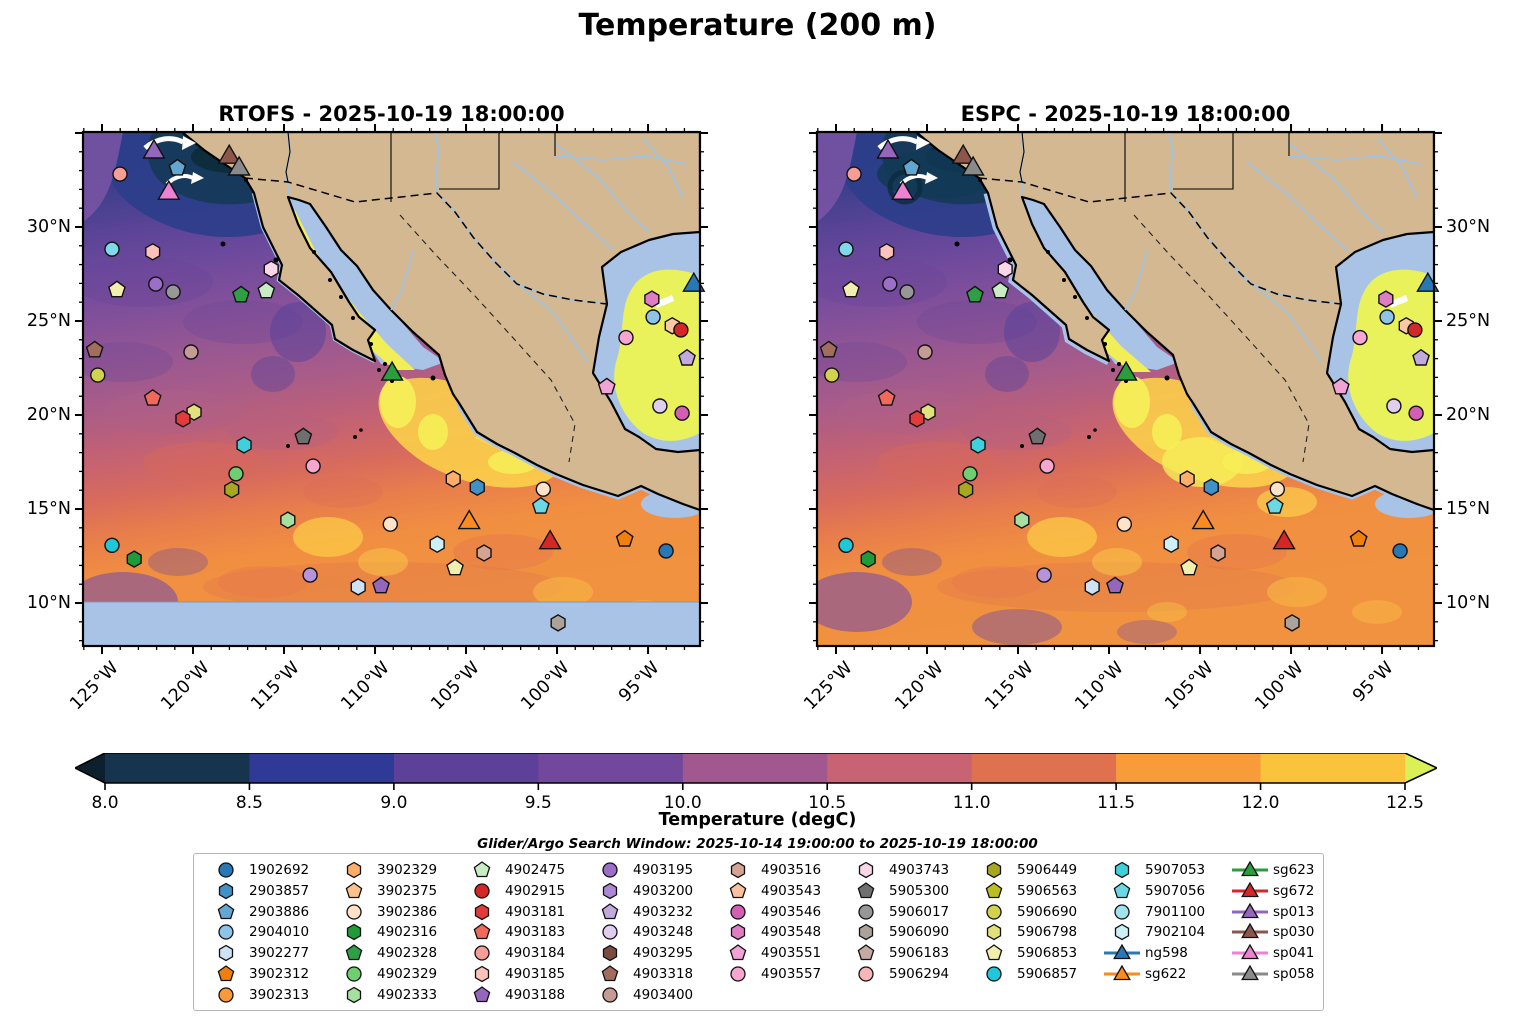  I want to click on legend-item: 7901100, so click(1153, 912).